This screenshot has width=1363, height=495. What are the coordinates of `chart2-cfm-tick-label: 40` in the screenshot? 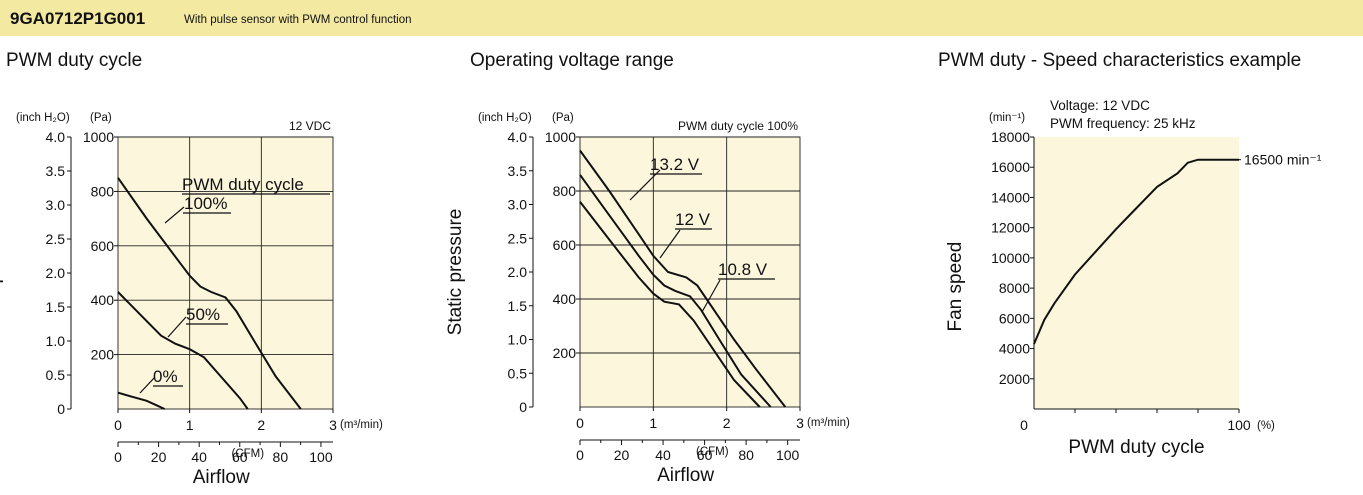 It's located at (663, 455).